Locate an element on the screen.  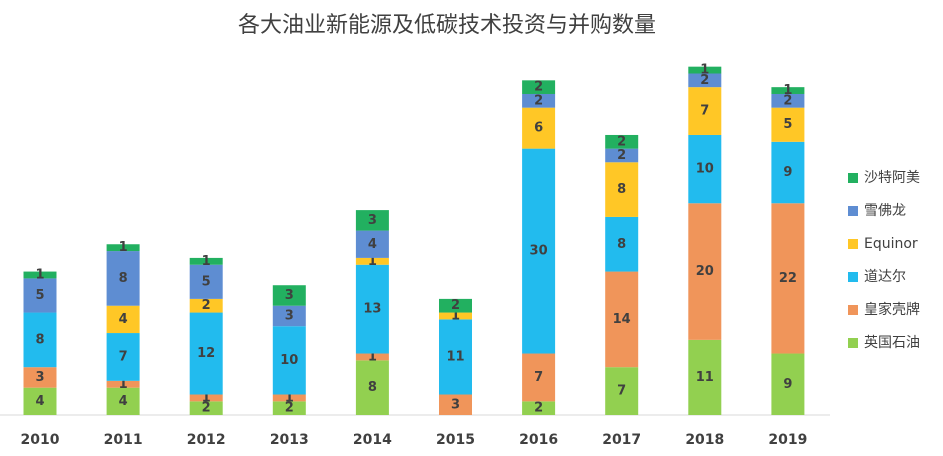
x-tick-label: 2019 is located at coordinates (787, 440).